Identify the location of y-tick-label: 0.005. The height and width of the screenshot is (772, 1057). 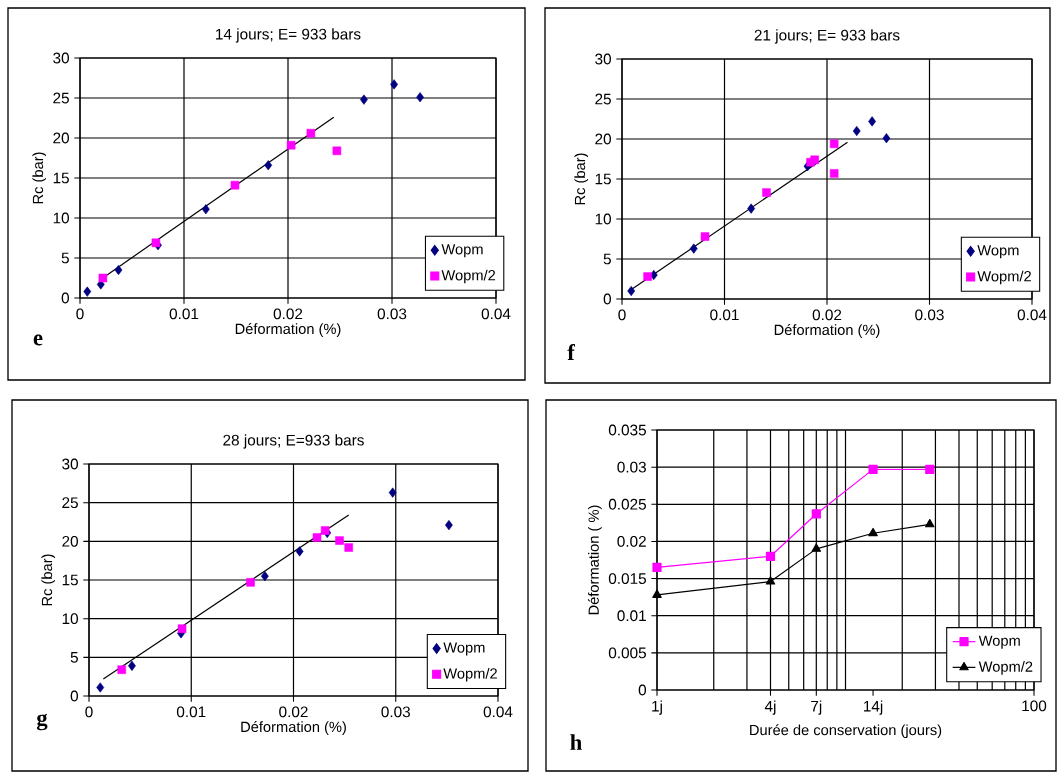
(627, 653).